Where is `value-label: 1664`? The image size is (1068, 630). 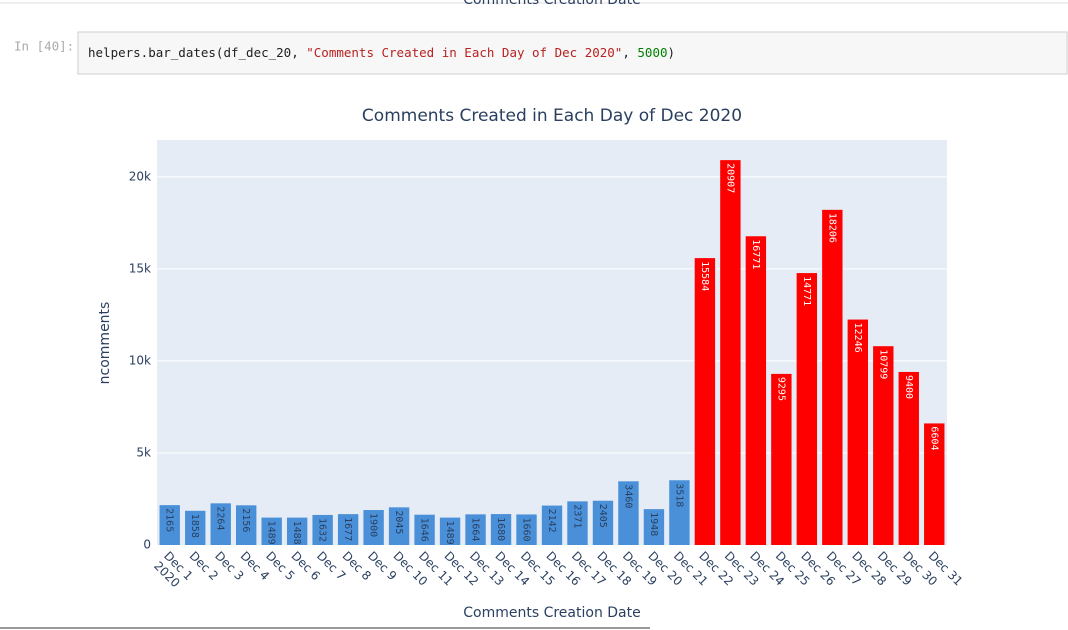
value-label: 1664 is located at coordinates (475, 529).